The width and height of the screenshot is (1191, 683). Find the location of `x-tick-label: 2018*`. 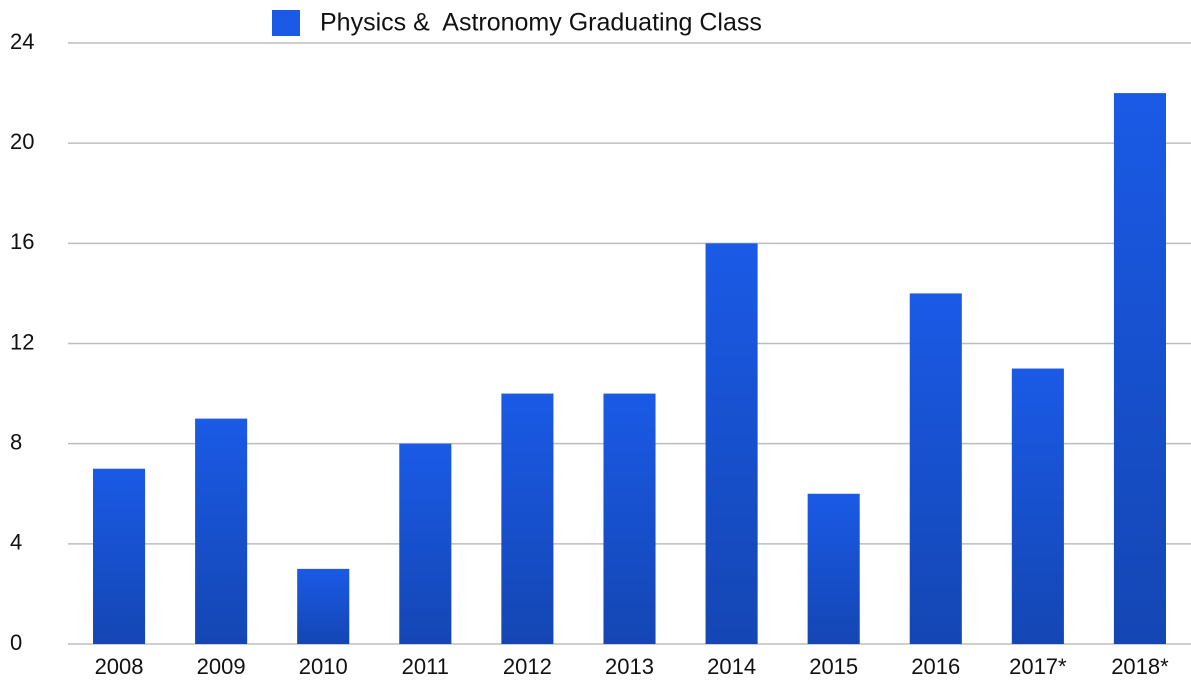

x-tick-label: 2018* is located at coordinates (1140, 666).